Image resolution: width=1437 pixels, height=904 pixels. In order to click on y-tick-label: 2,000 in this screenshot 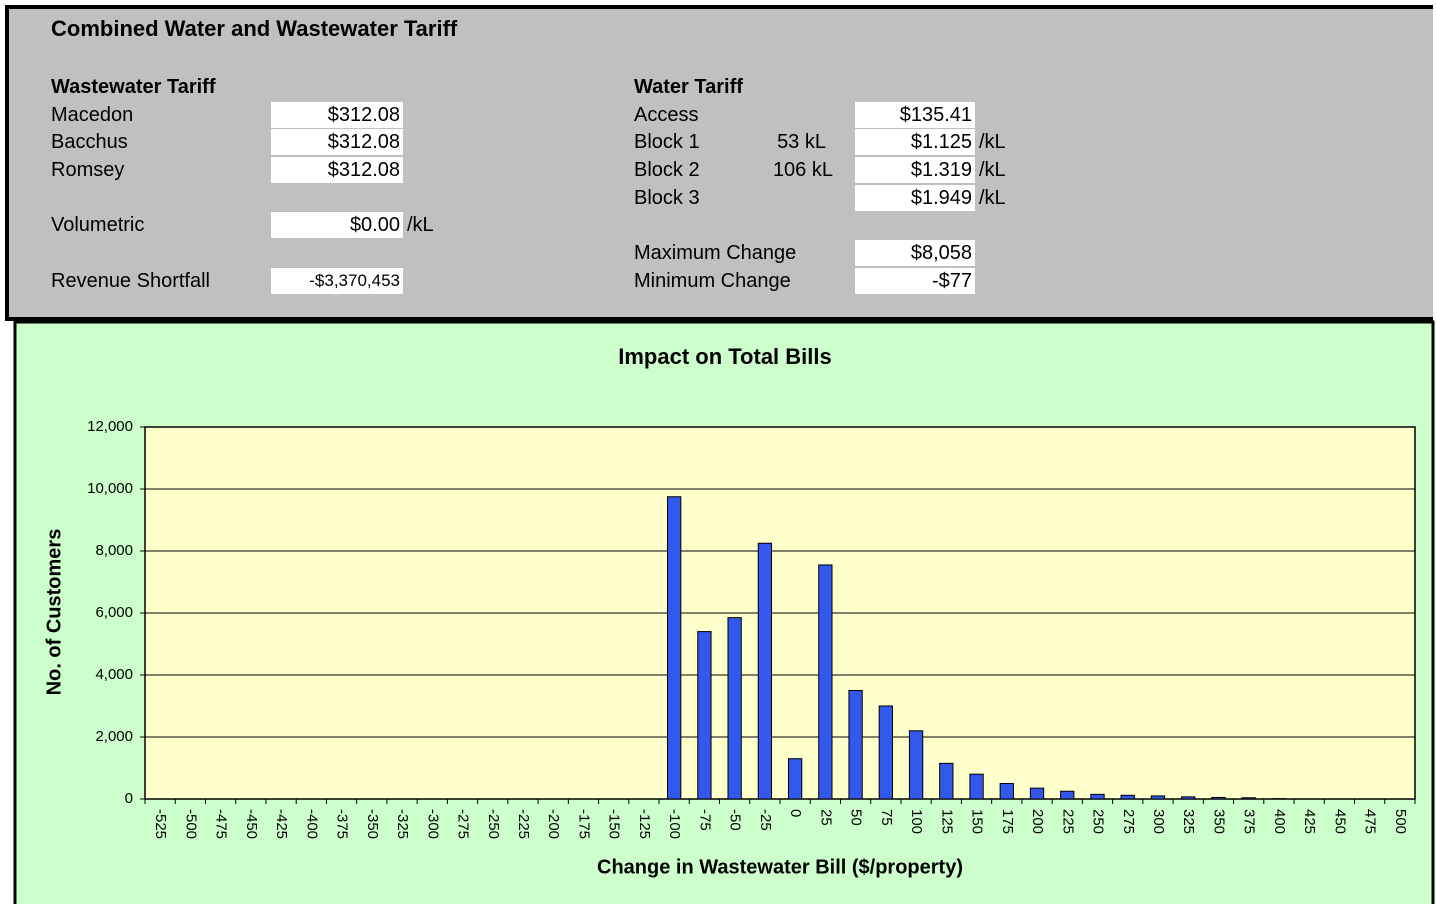, I will do `click(114, 736)`.